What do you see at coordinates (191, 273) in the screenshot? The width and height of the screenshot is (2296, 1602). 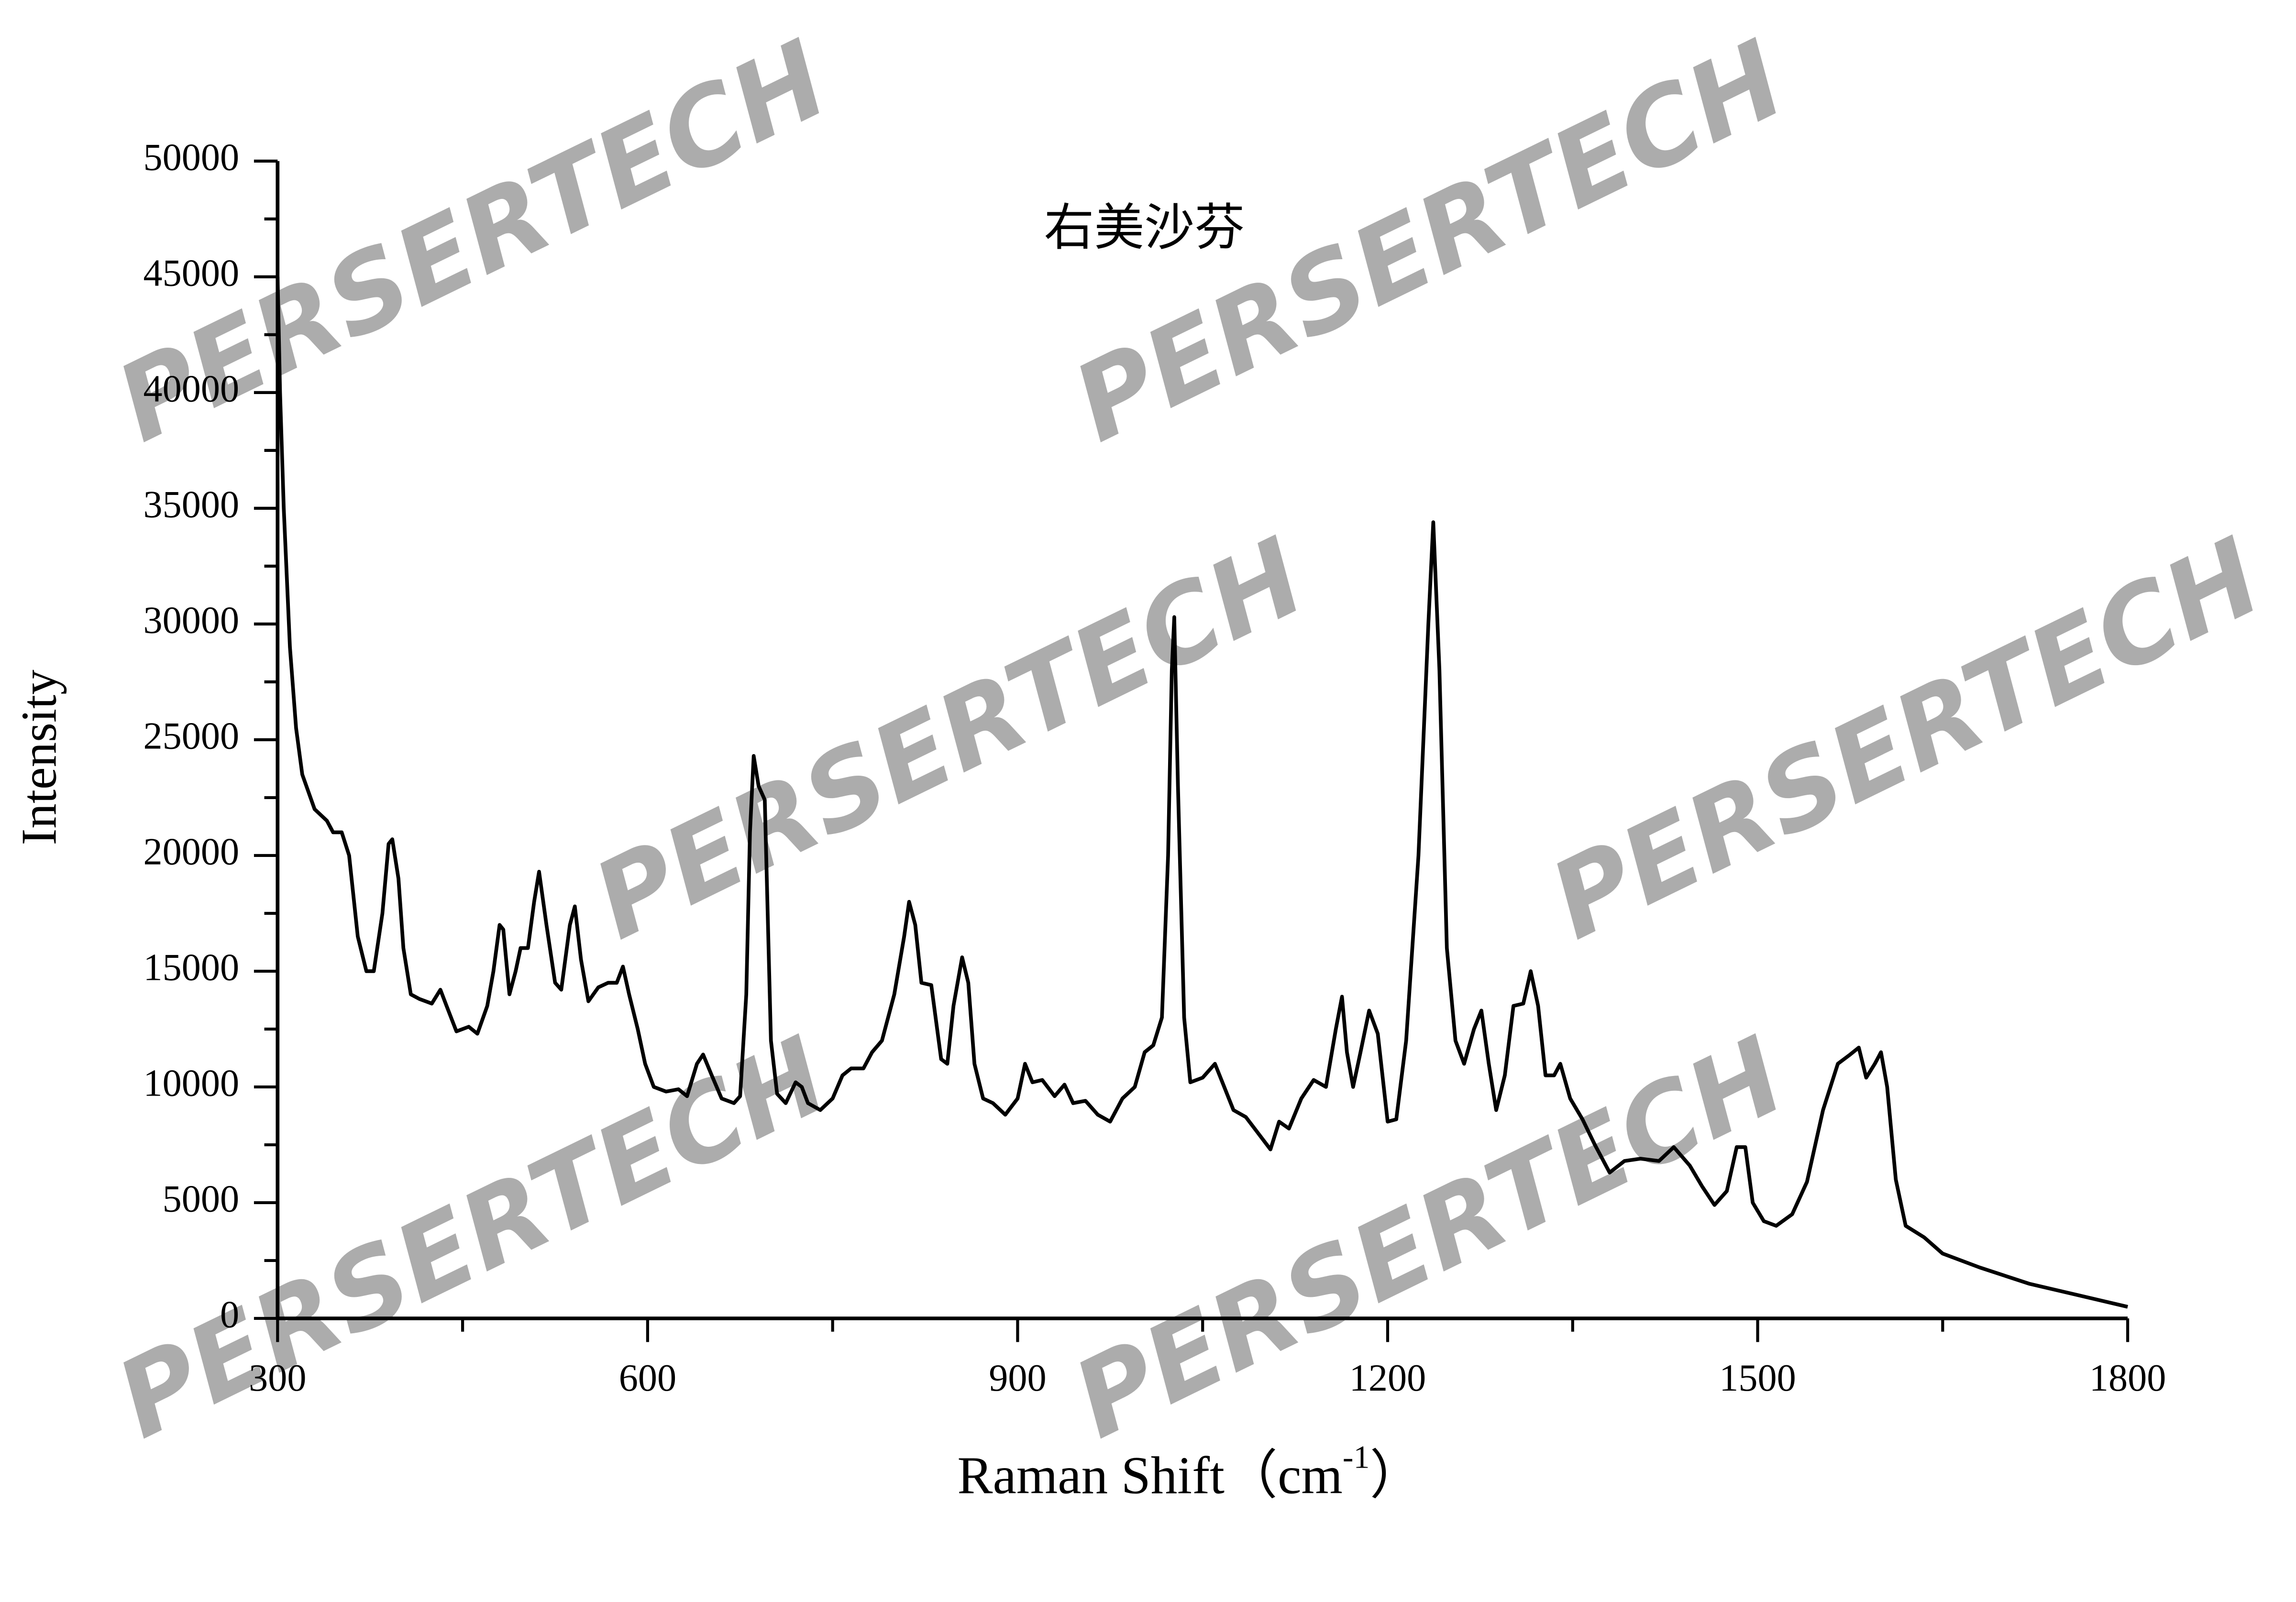 I see `y-tick-label: 45000` at bounding box center [191, 273].